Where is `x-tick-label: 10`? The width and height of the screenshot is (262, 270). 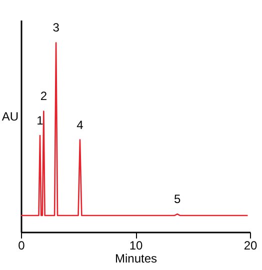
x-tick-label: 10 is located at coordinates (136, 245).